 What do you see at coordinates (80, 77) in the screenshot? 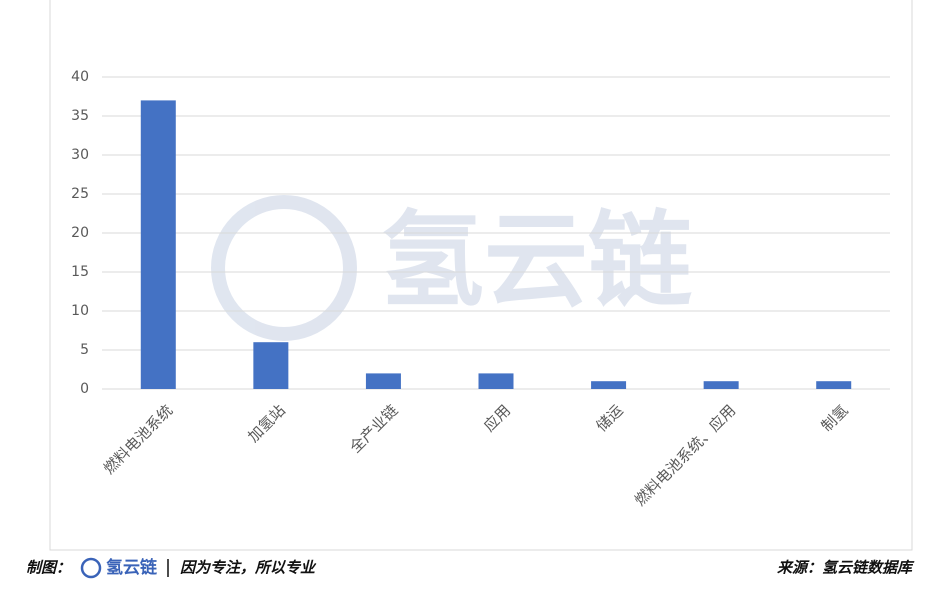
I see `y-tick-label: 40` at bounding box center [80, 77].